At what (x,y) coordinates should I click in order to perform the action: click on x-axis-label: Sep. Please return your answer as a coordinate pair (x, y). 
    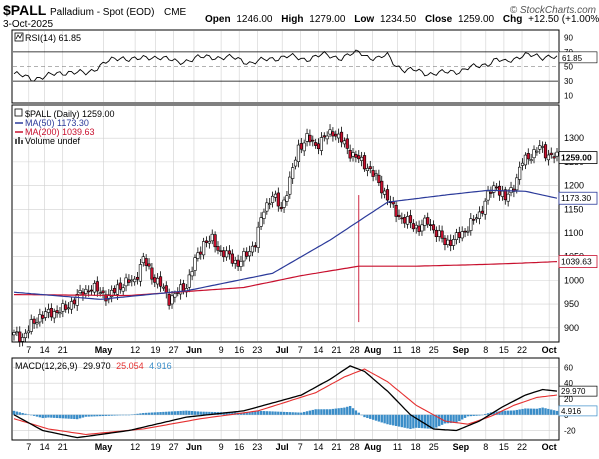
    Looking at the image, I should click on (461, 350).